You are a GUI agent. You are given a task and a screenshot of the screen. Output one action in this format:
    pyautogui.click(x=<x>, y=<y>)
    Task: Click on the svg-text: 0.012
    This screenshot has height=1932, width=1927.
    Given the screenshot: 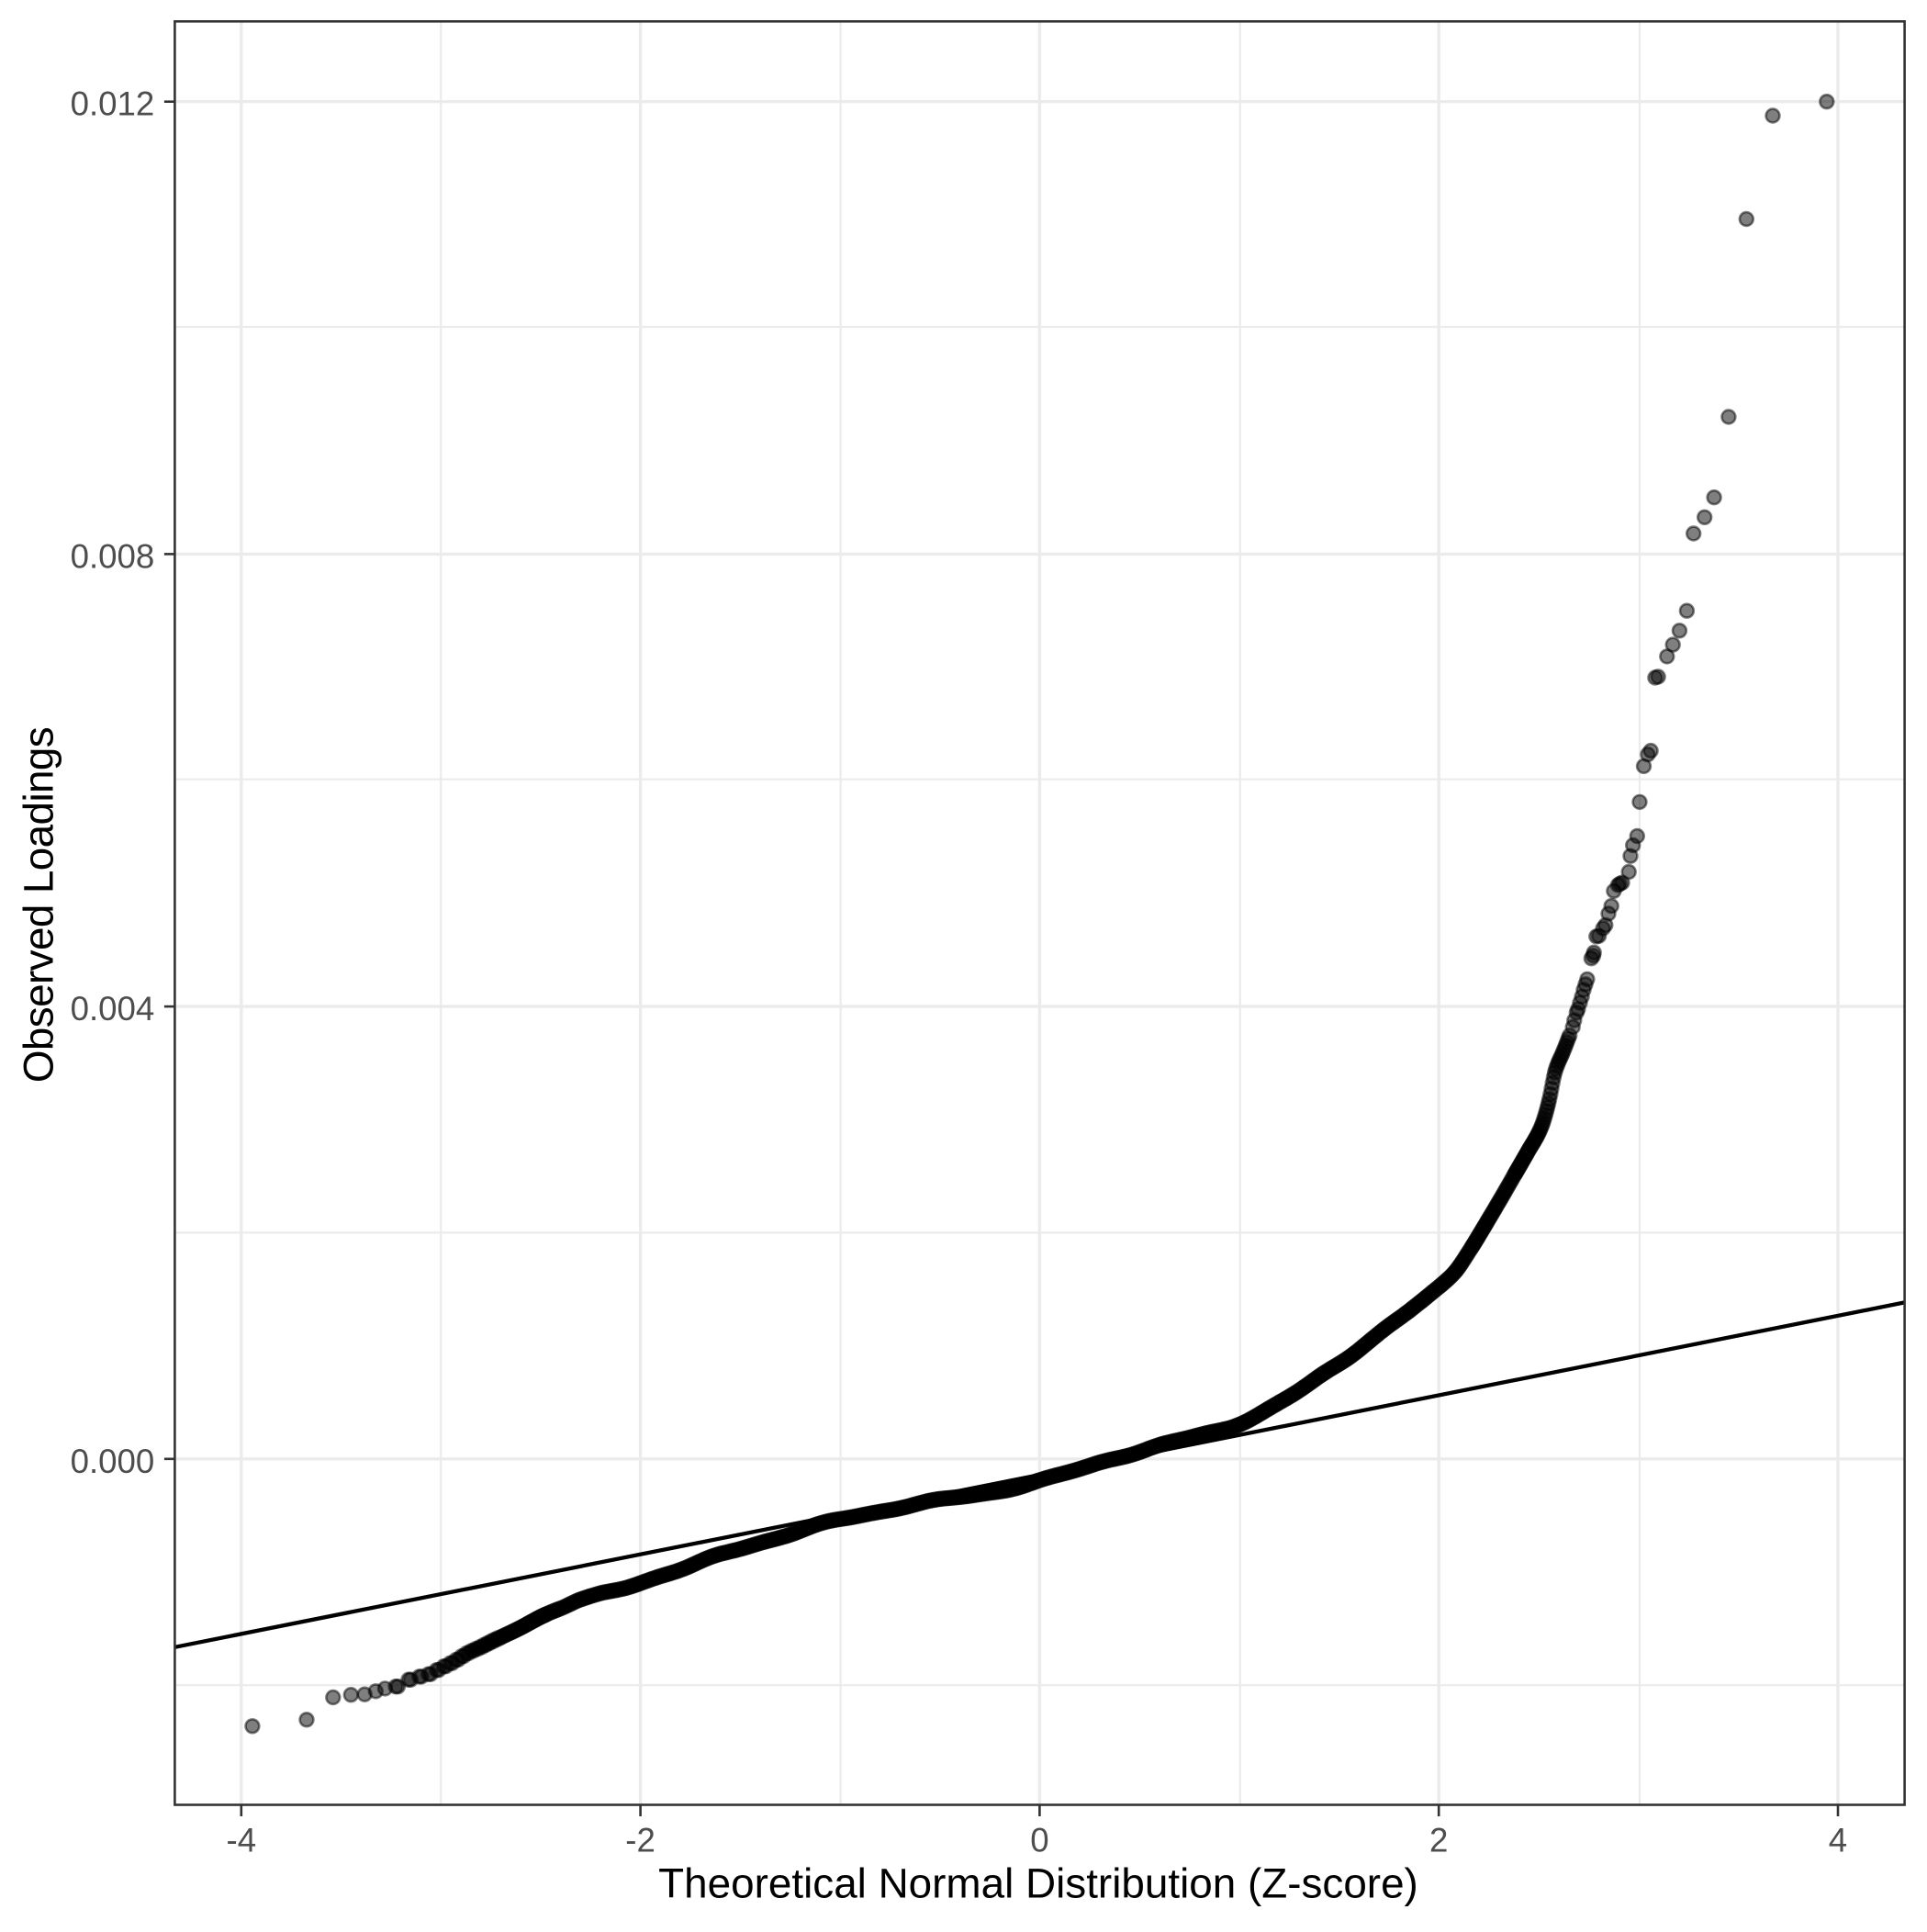 What is the action you would take?
    pyautogui.click(x=113, y=104)
    